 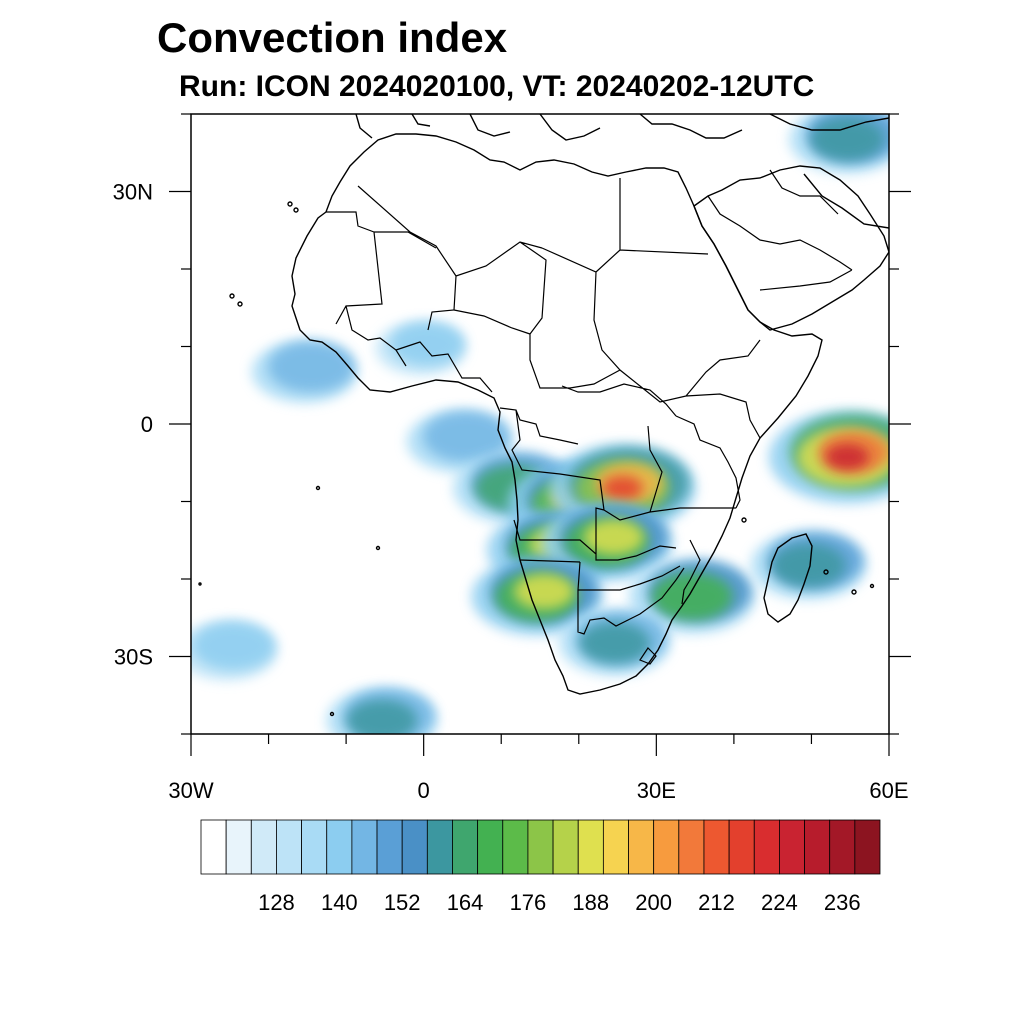 What do you see at coordinates (622, 127) in the screenshot?
I see `europe-coastline` at bounding box center [622, 127].